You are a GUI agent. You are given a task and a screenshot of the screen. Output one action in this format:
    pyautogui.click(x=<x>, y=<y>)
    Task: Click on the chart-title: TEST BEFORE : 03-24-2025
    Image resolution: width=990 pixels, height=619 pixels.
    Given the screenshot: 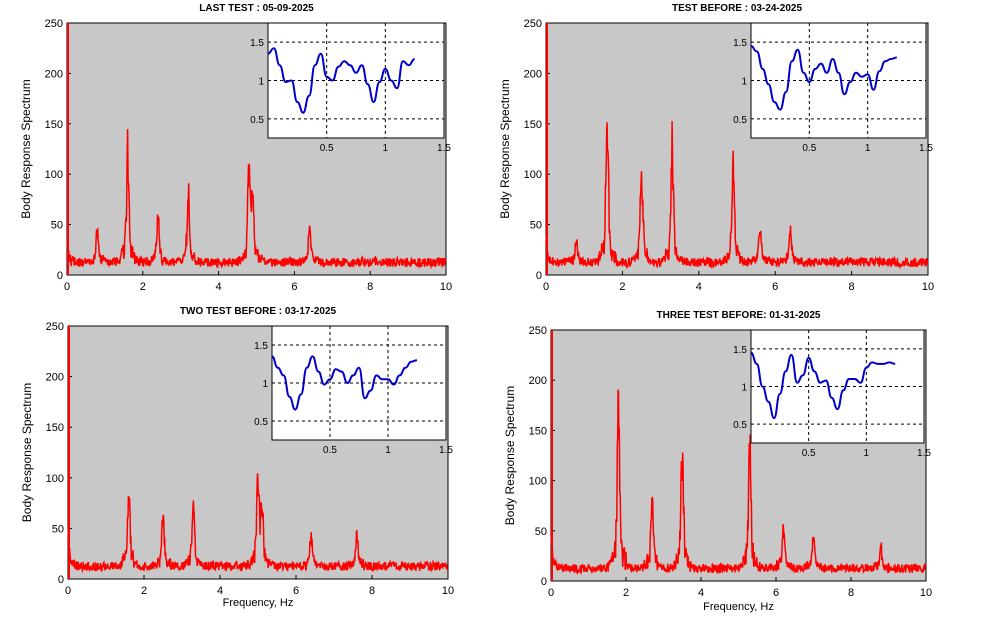 What is the action you would take?
    pyautogui.click(x=737, y=8)
    